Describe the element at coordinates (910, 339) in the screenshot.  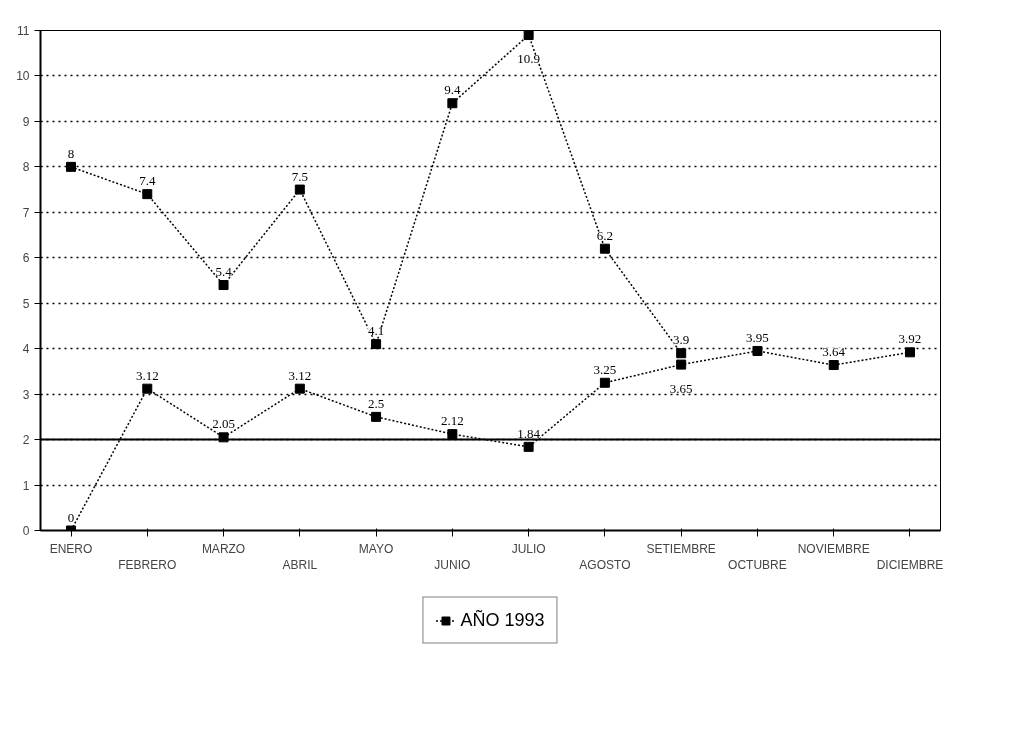
I see `data-label: 3.92` at that location.